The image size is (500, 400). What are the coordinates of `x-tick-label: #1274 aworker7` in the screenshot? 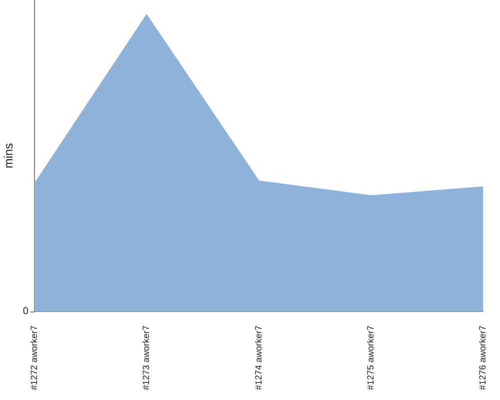 It's located at (258, 357).